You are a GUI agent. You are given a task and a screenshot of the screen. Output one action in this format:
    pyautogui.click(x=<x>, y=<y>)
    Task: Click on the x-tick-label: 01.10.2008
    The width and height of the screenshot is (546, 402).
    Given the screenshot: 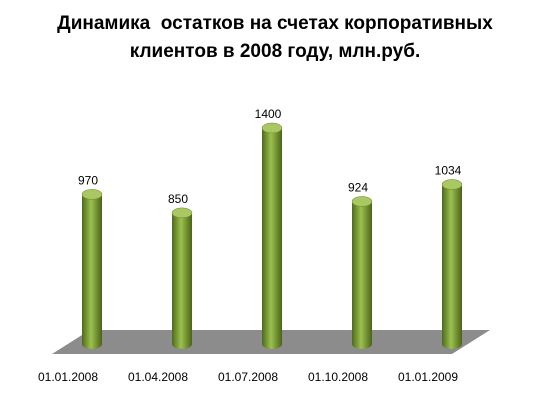 What is the action you would take?
    pyautogui.click(x=338, y=377)
    